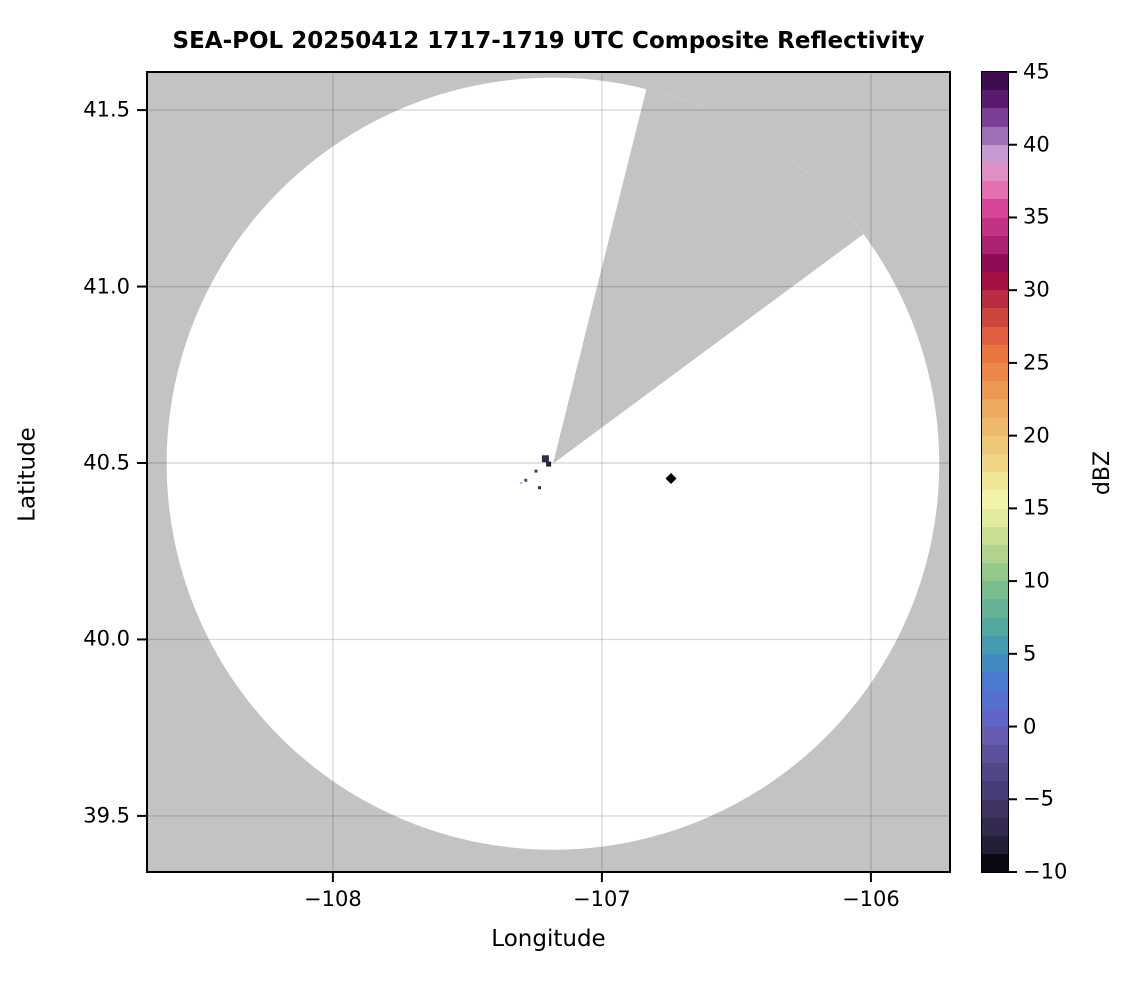 Image resolution: width=1146 pixels, height=990 pixels. I want to click on colorbar-tick-label: −5, so click(1038, 798).